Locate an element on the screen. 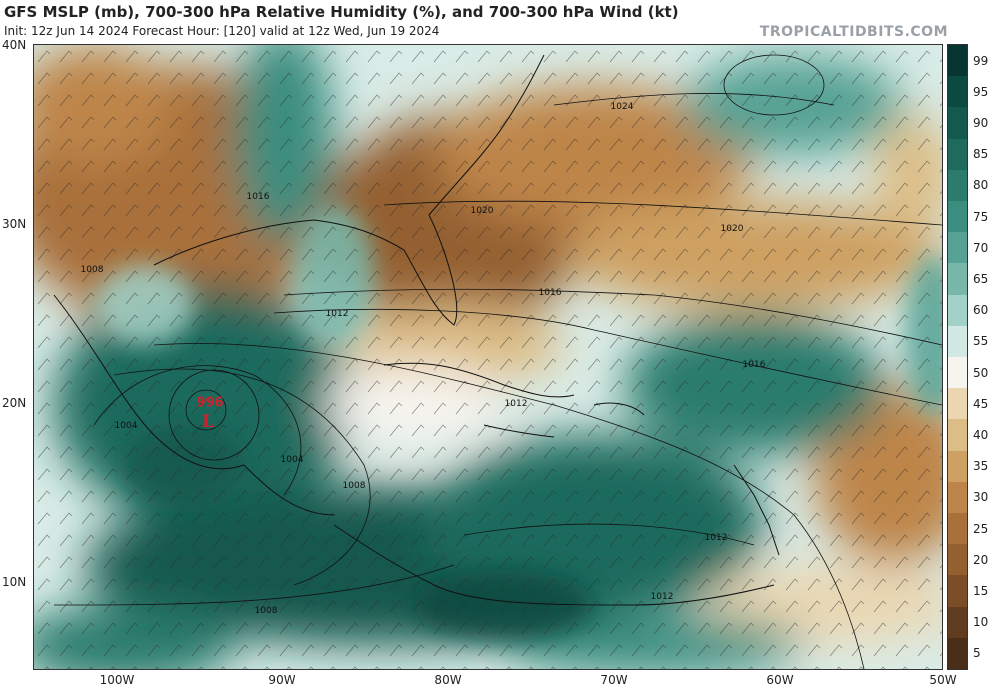  lat-label-20n: 20N is located at coordinates (14, 403).